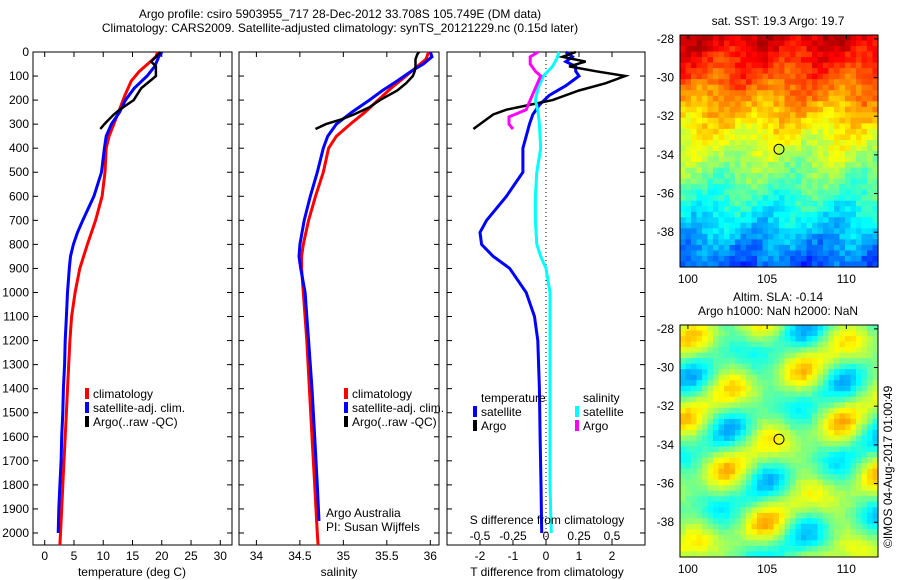 The height and width of the screenshot is (580, 900). Describe the element at coordinates (19, 172) in the screenshot. I see `y-tick-label: 500` at that location.